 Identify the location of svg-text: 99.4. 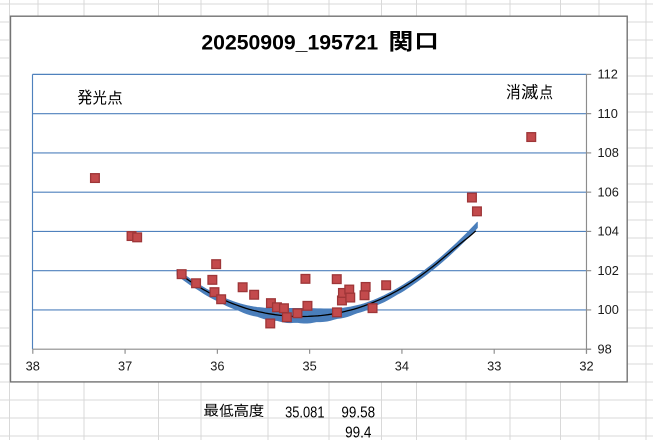
(358, 432).